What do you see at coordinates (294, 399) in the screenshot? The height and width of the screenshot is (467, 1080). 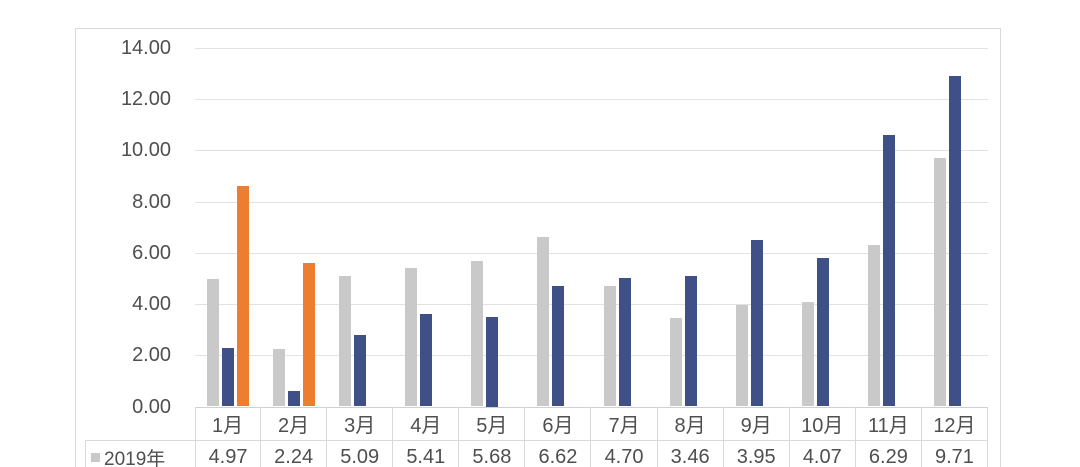 I see `bar-series2-month2` at bounding box center [294, 399].